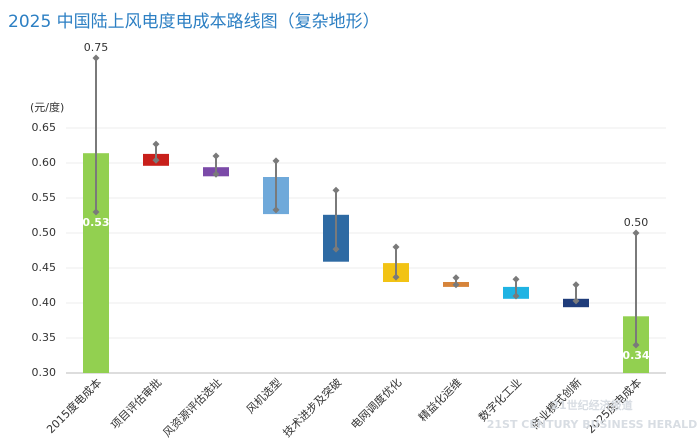  I want to click on x-tick-label: 风机选型, so click(263, 395).